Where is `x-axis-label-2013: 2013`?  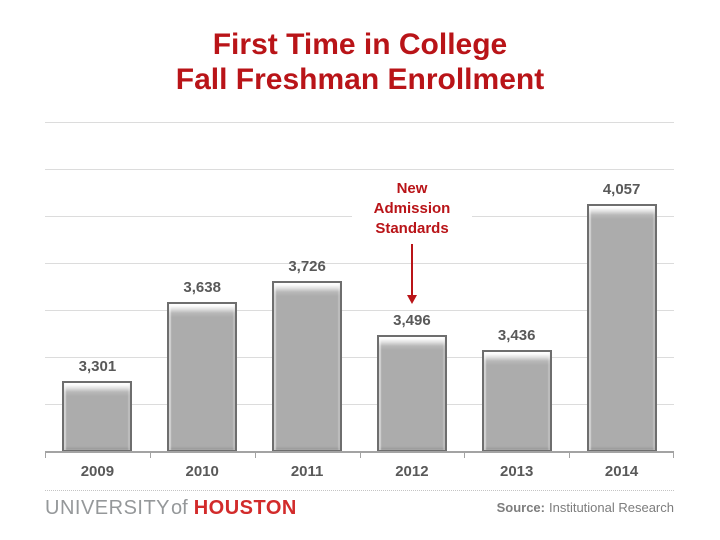
x-axis-label-2013: 2013 is located at coordinates (517, 471).